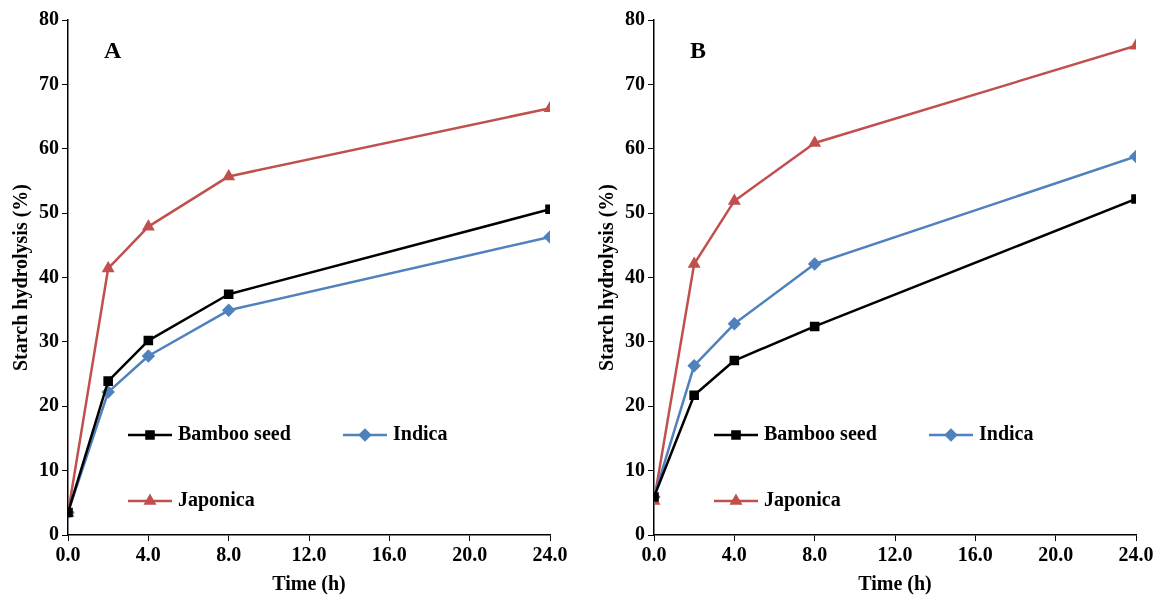 This screenshot has height=603, width=1173. What do you see at coordinates (113, 50) in the screenshot?
I see `annotation: A` at bounding box center [113, 50].